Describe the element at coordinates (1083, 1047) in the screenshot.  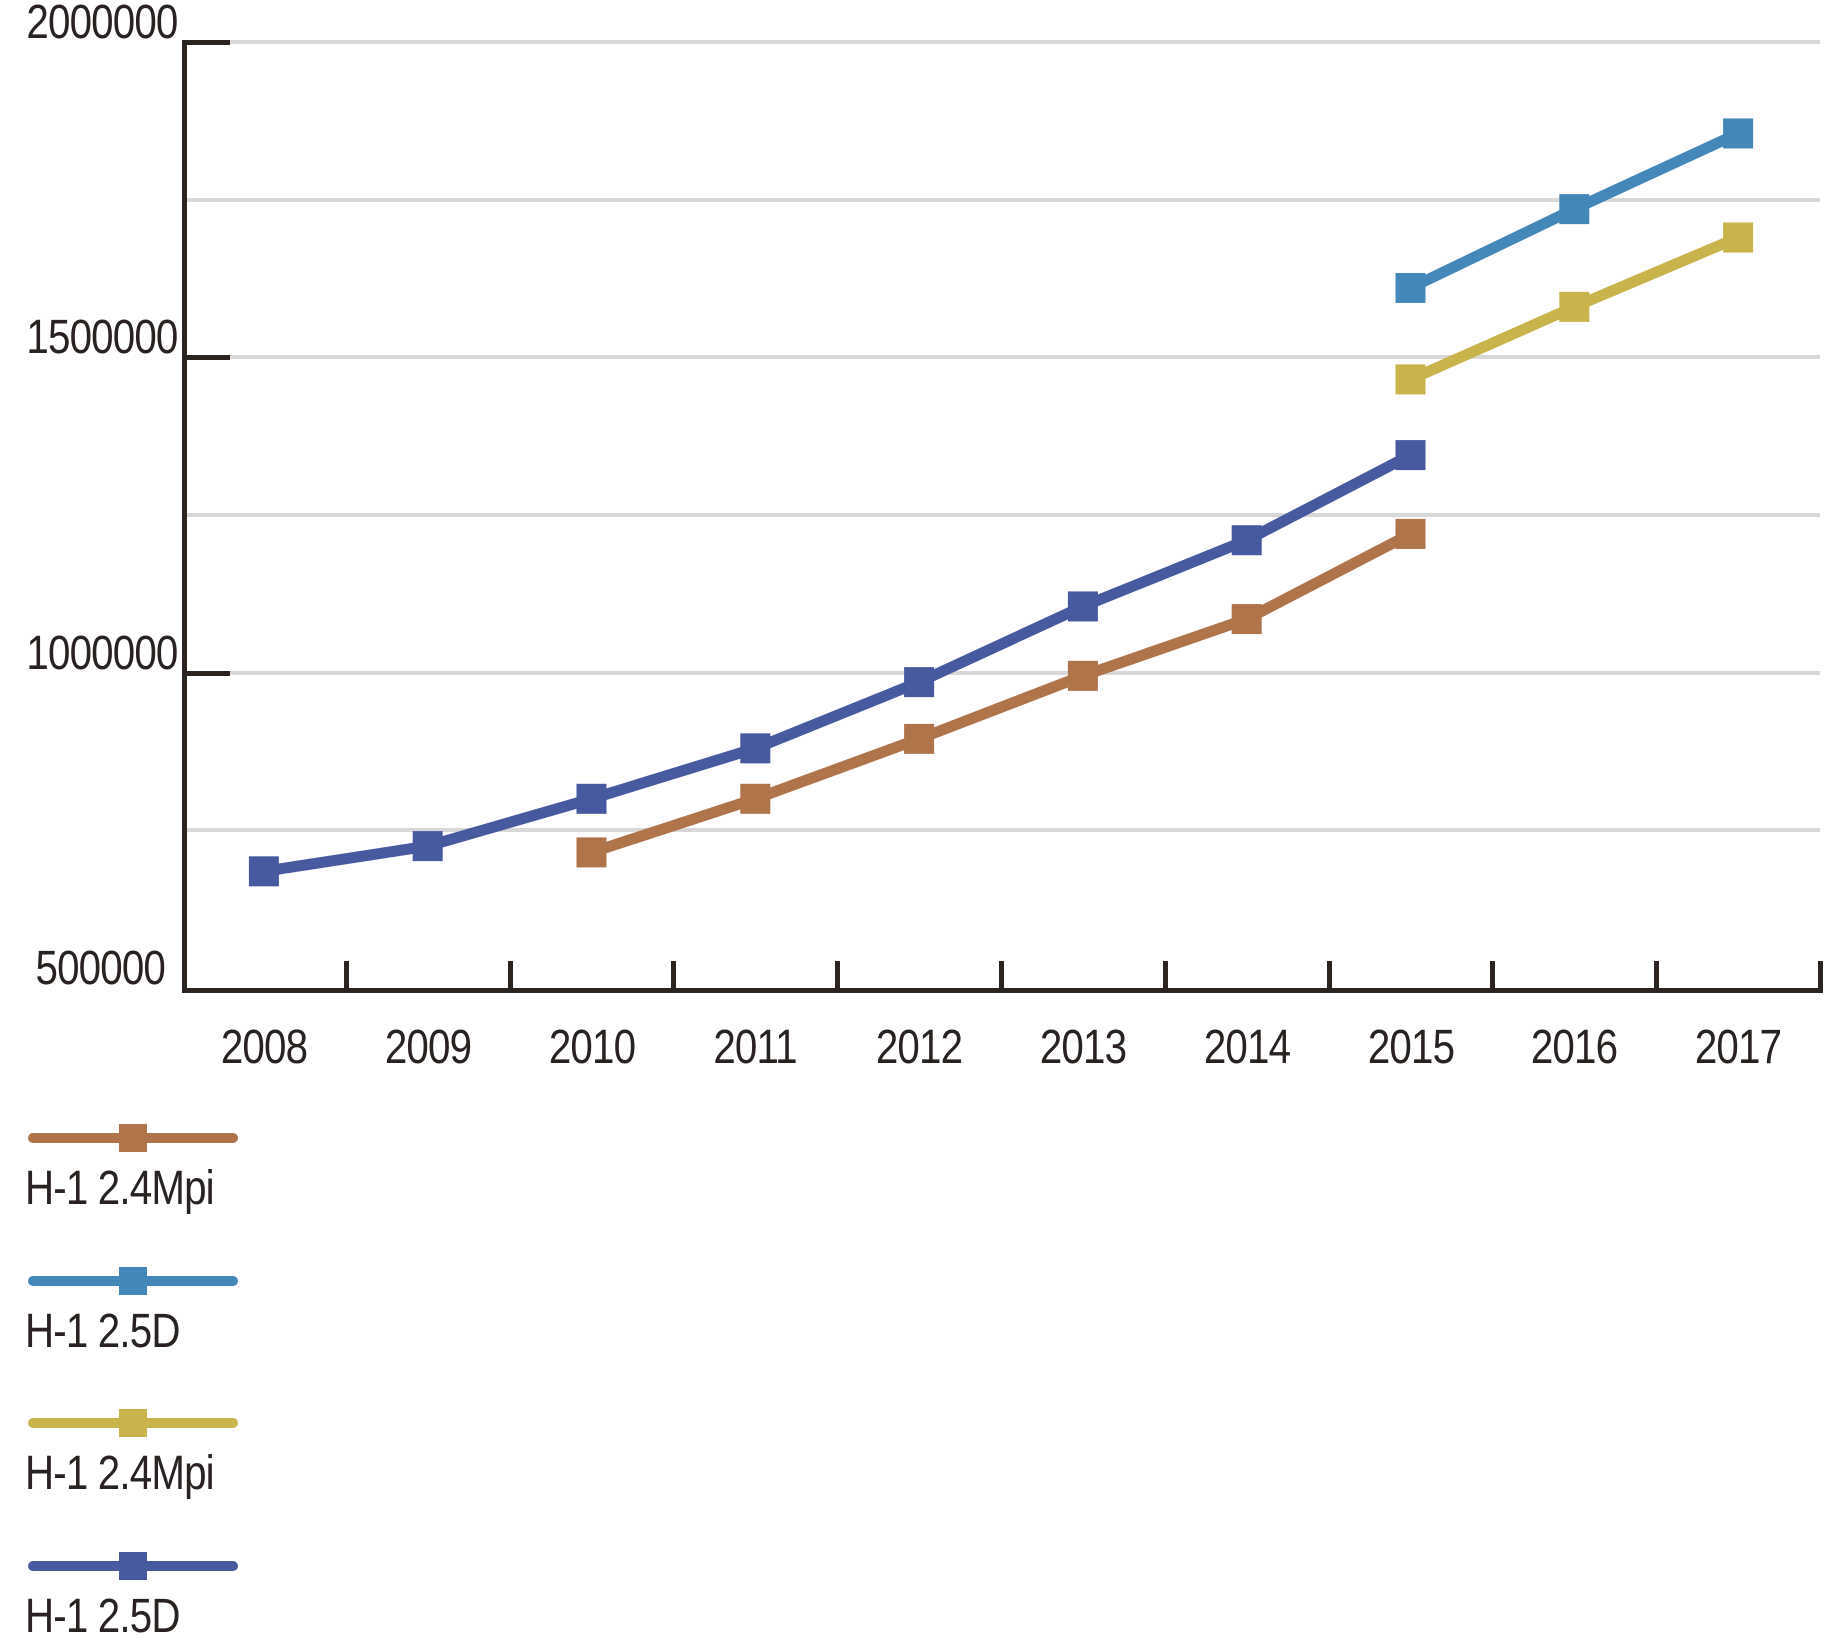
I see `x-axis-tick-label: 2013` at that location.